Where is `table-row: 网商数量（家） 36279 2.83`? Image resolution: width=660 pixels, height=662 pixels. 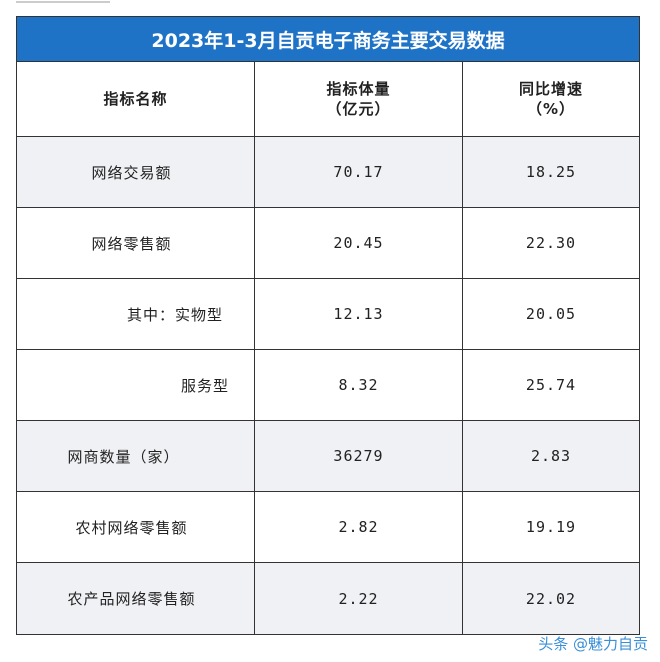 table-row: 网商数量（家） 36279 2.83 is located at coordinates (328, 456).